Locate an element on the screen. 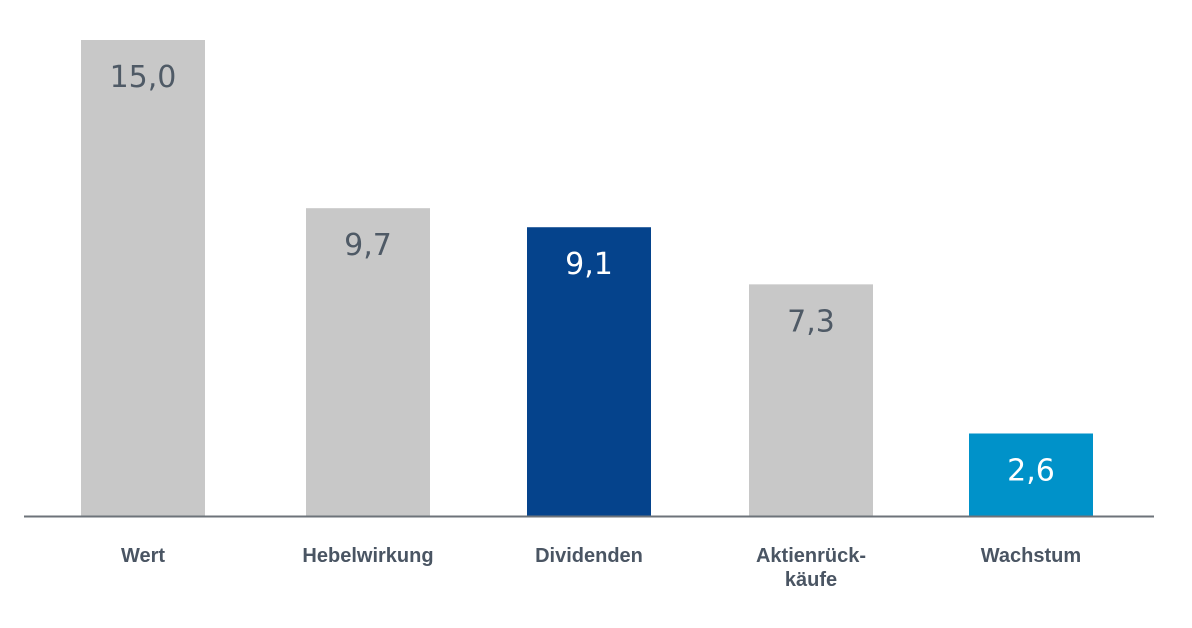 The width and height of the screenshot is (1192, 628). value-label-0: 15,0 is located at coordinates (143, 77).